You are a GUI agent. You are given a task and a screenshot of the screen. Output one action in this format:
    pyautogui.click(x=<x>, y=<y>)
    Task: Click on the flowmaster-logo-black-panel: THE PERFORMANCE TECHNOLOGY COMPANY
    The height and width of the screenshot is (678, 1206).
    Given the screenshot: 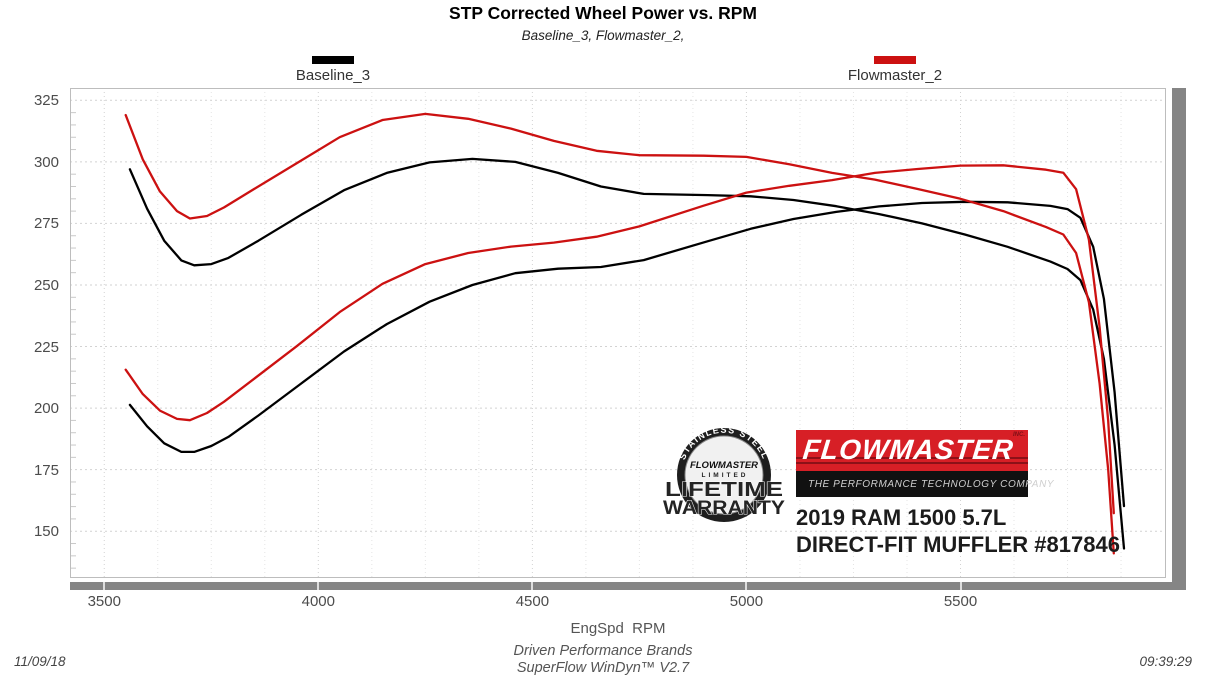 What is the action you would take?
    pyautogui.click(x=925, y=484)
    